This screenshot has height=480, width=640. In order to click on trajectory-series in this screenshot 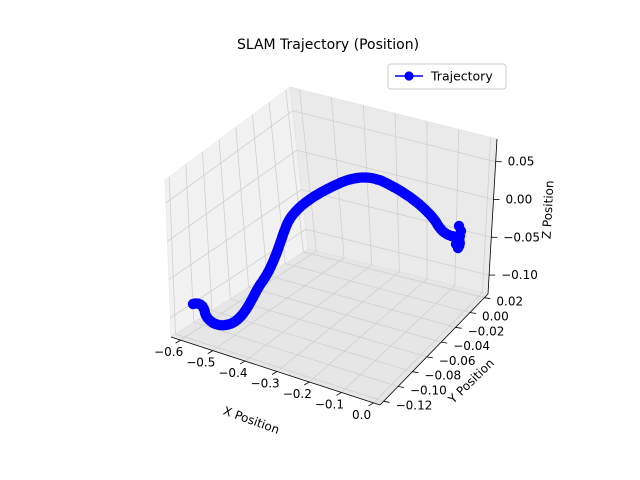, I will do `click(327, 251)`.